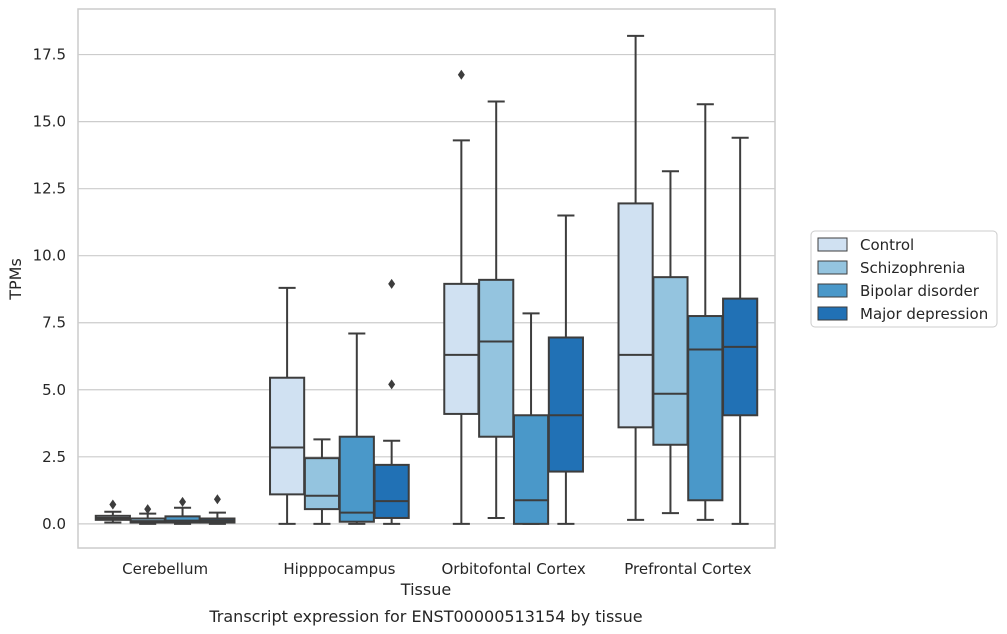  What do you see at coordinates (514, 569) in the screenshot?
I see `x-tick-label: Orbitofontal Cortex` at bounding box center [514, 569].